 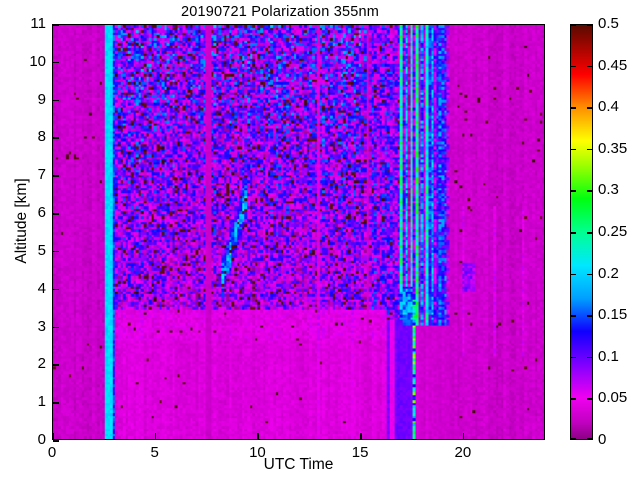 I want to click on x-axis-title: UTC Time, so click(x=298, y=464).